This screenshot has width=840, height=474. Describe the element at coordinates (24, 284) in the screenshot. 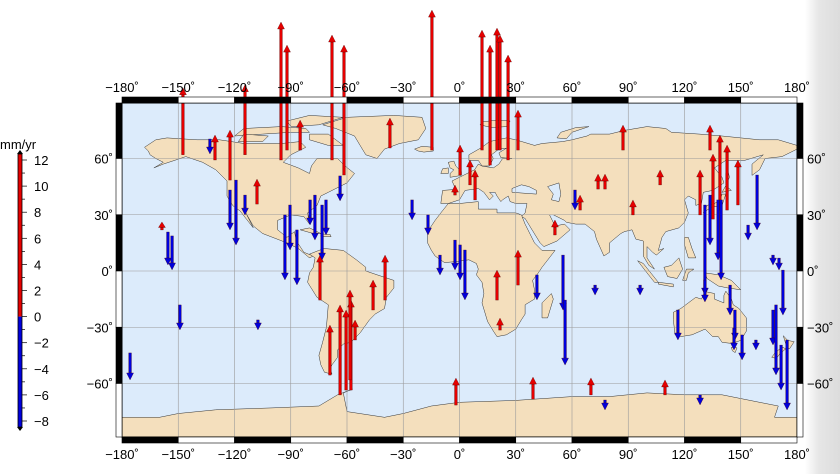

I see `colorbar: mm/yr 12 10 8 6 4 2 0 −2 −4 −6 −8` at that location.